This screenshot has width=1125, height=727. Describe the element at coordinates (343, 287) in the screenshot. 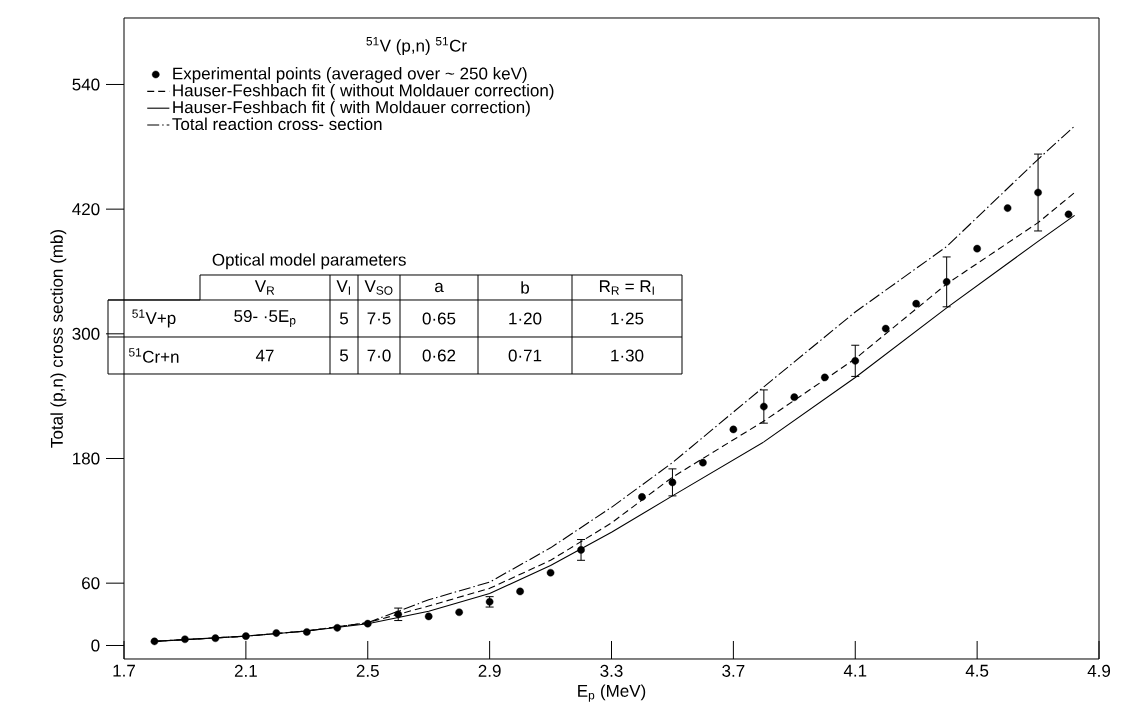

I see `annotation: V$_{I}$` at that location.